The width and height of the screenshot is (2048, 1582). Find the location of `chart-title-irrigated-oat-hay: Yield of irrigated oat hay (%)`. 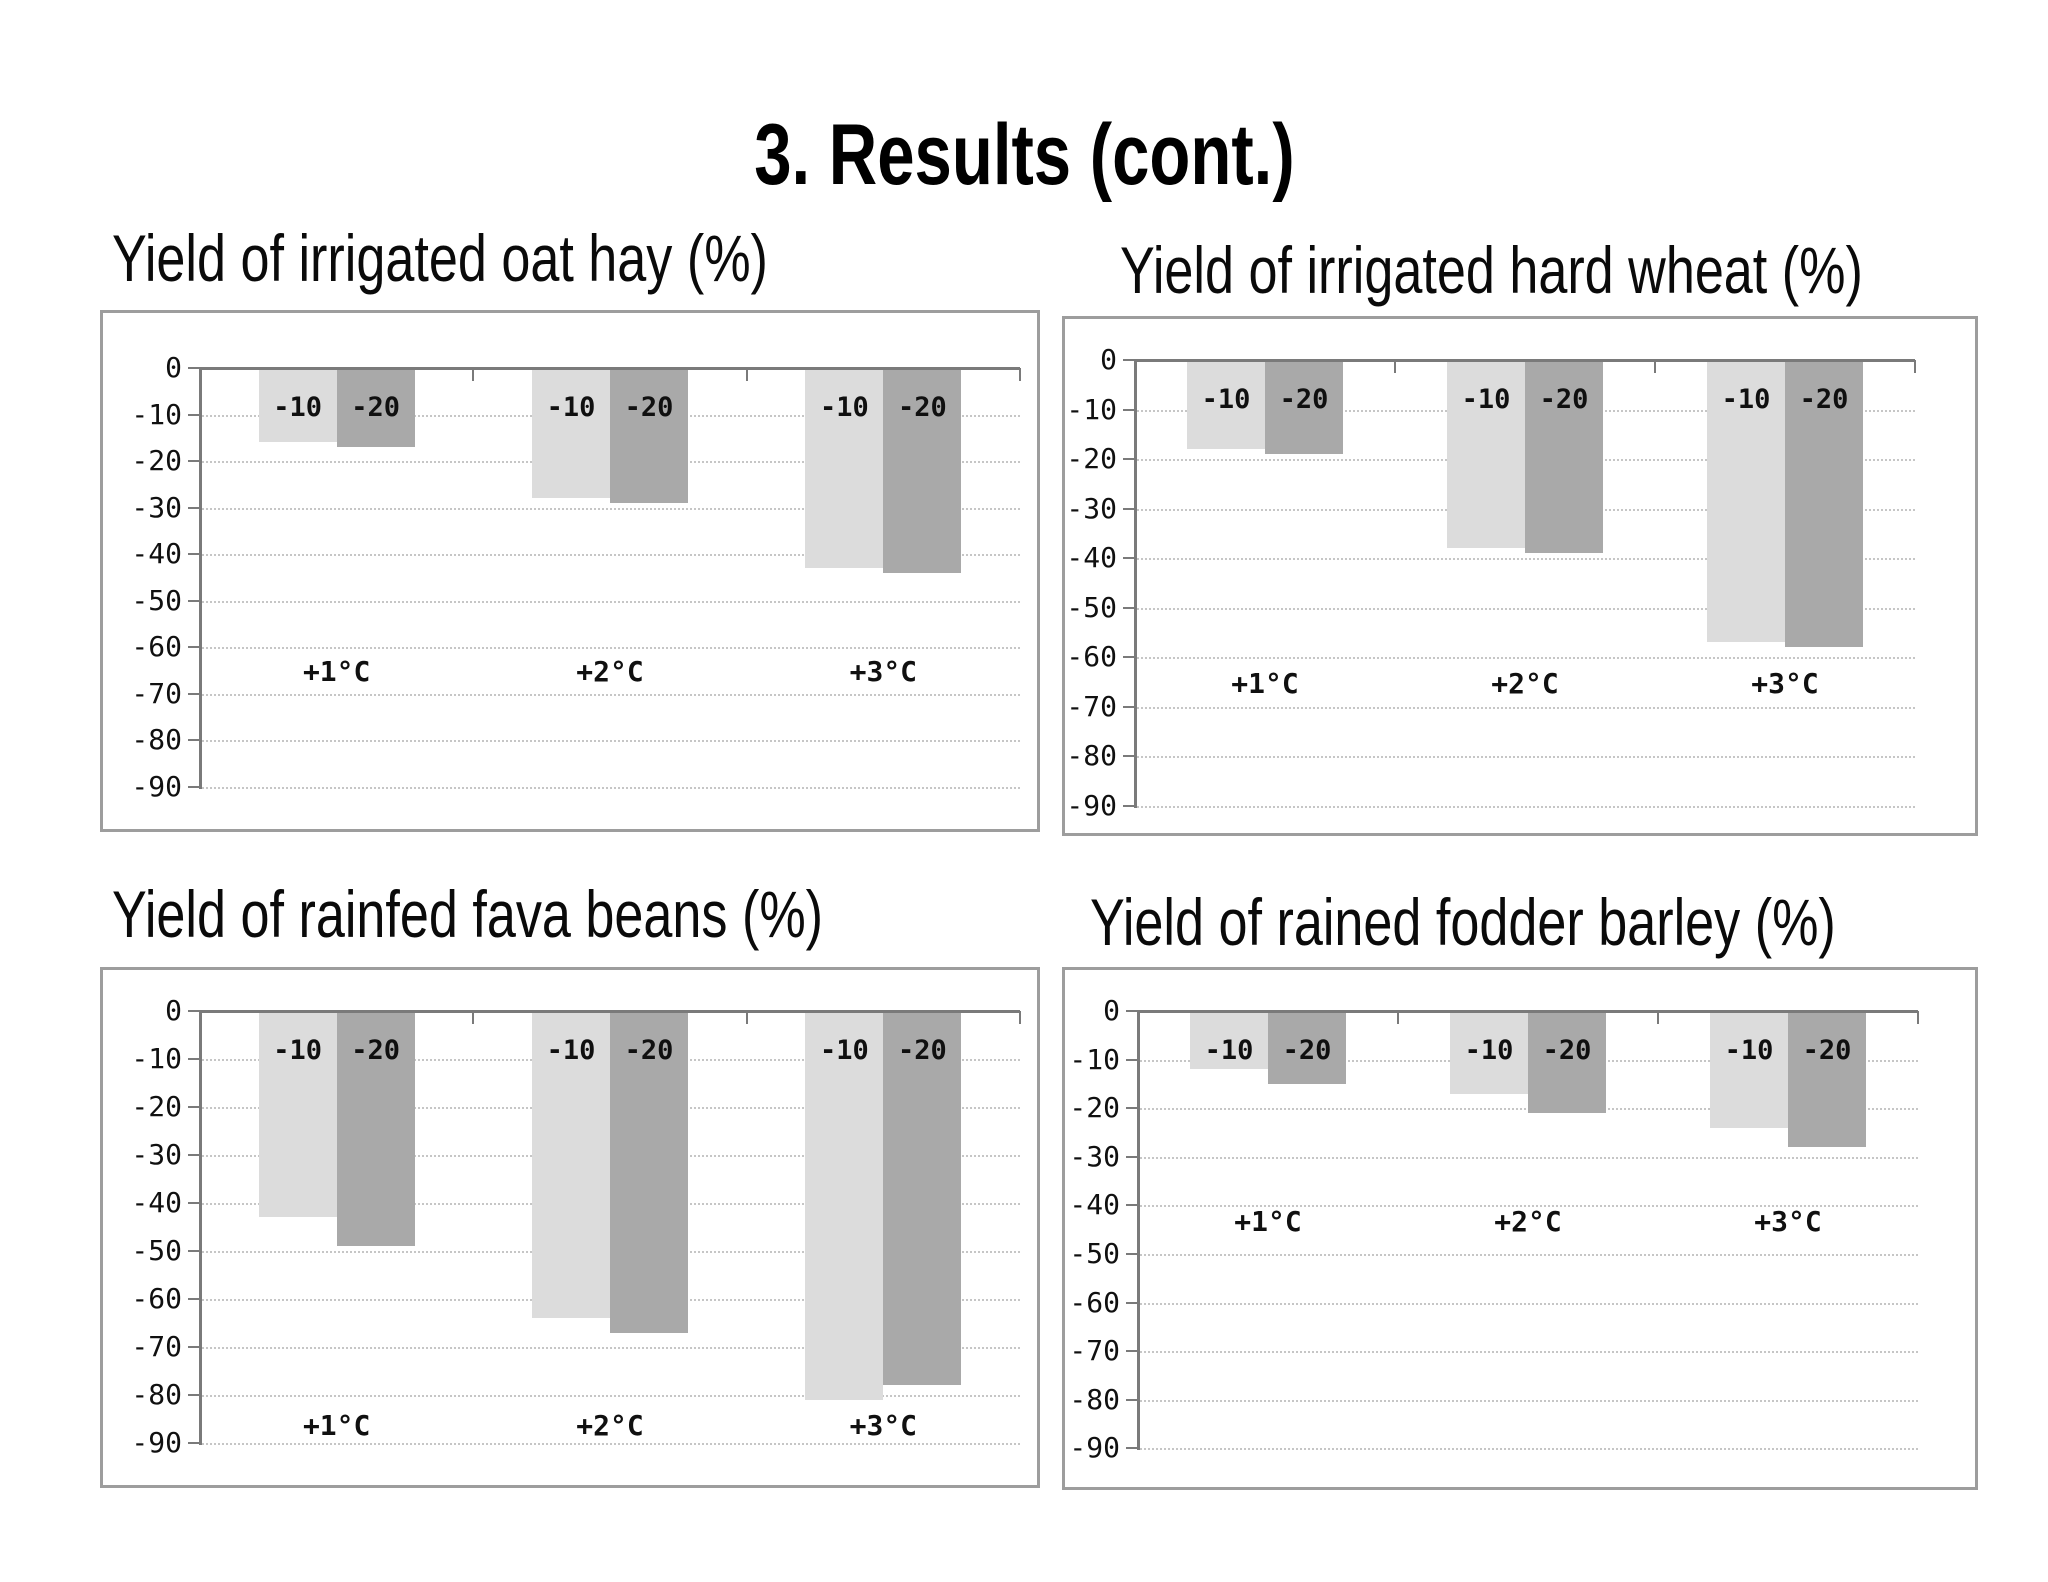

chart-title-irrigated-oat-hay: Yield of irrigated oat hay (%) is located at coordinates (440, 258).